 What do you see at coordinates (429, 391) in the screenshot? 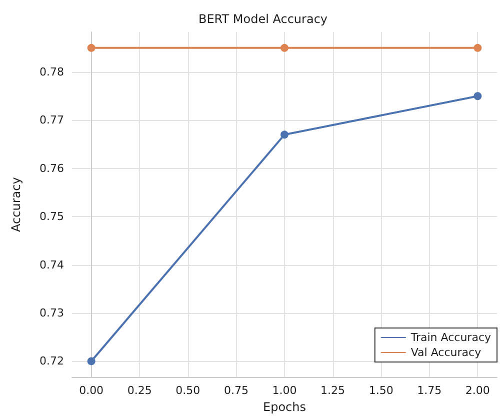
I see `x-tick-label: 1.75` at bounding box center [429, 391].